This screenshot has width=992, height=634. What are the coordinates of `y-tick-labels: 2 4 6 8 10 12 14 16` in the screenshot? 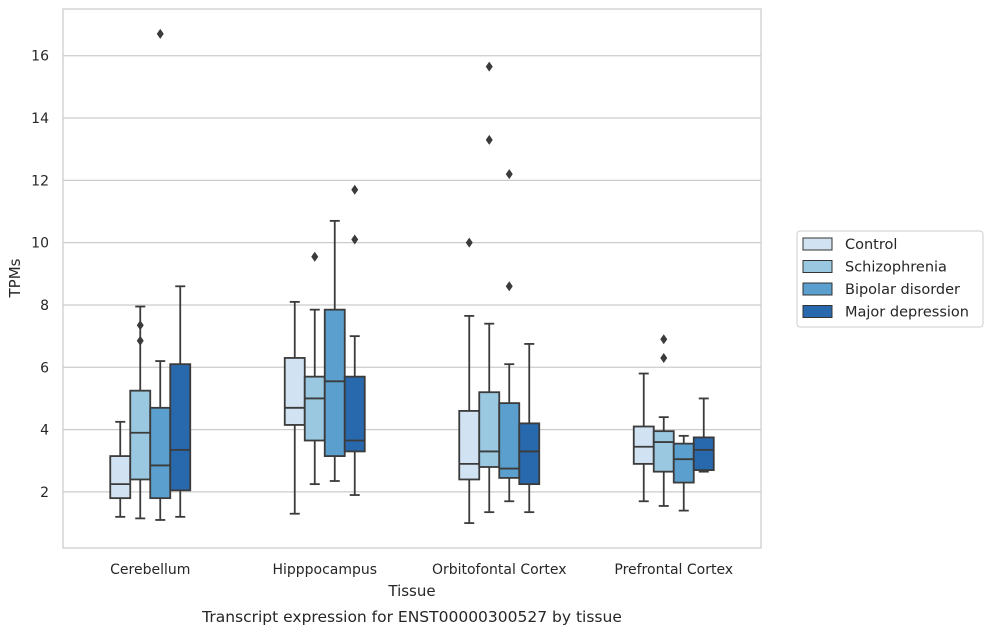 It's located at (40, 275).